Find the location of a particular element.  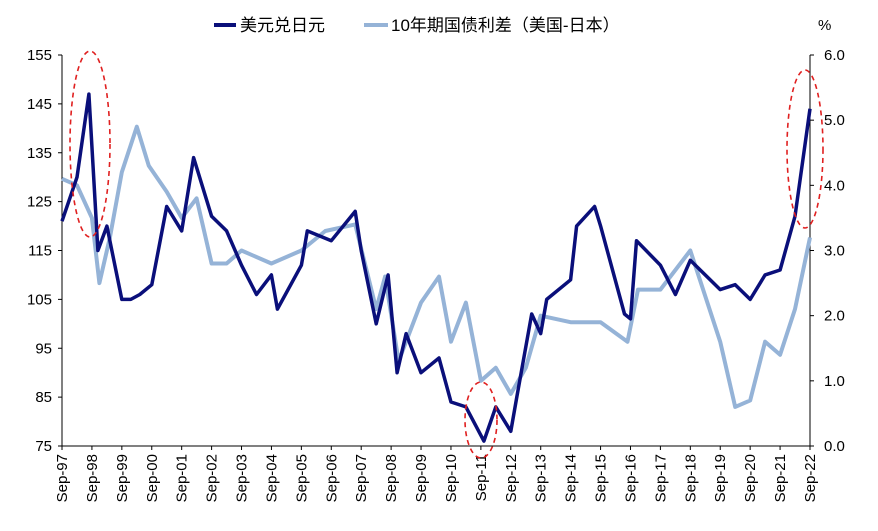

x-tick-label: Sep-98 is located at coordinates (92, 478).